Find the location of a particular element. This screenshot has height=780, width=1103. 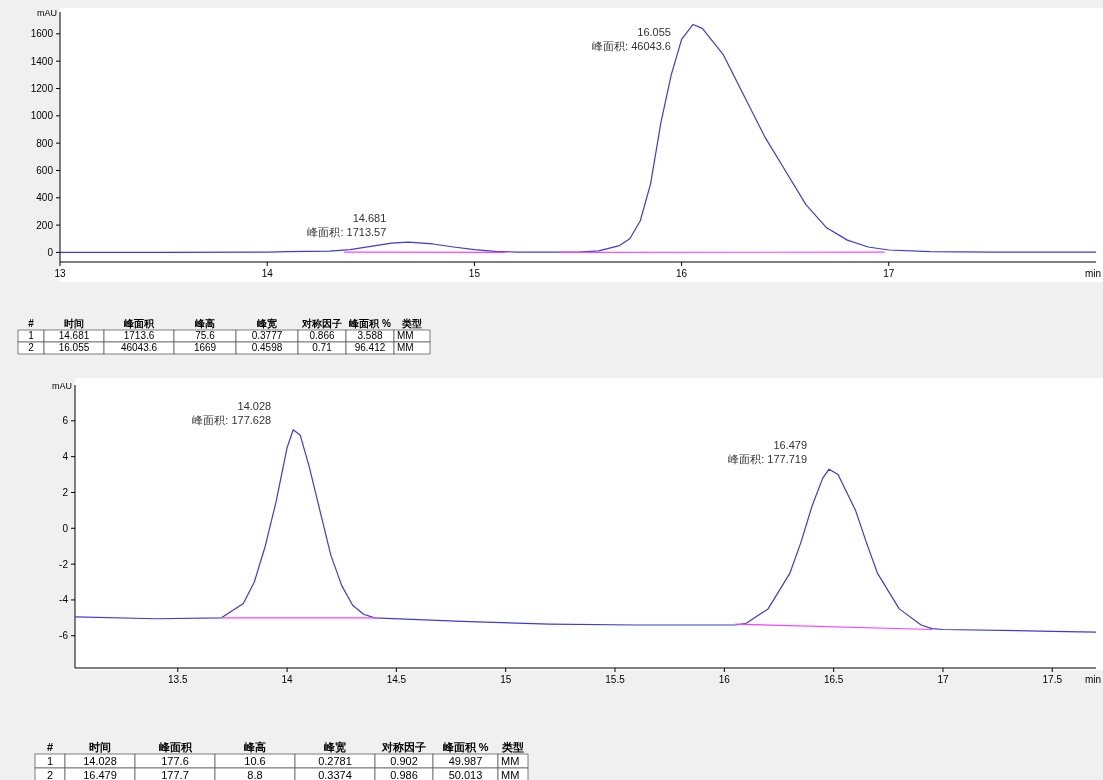

text: 0.4598 is located at coordinates (267, 347).